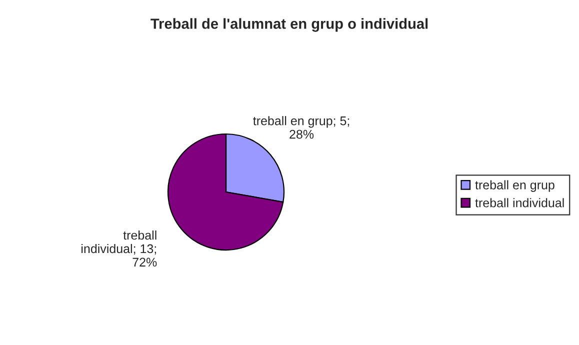  What do you see at coordinates (519, 203) in the screenshot?
I see `legend-label: treball individual` at bounding box center [519, 203].